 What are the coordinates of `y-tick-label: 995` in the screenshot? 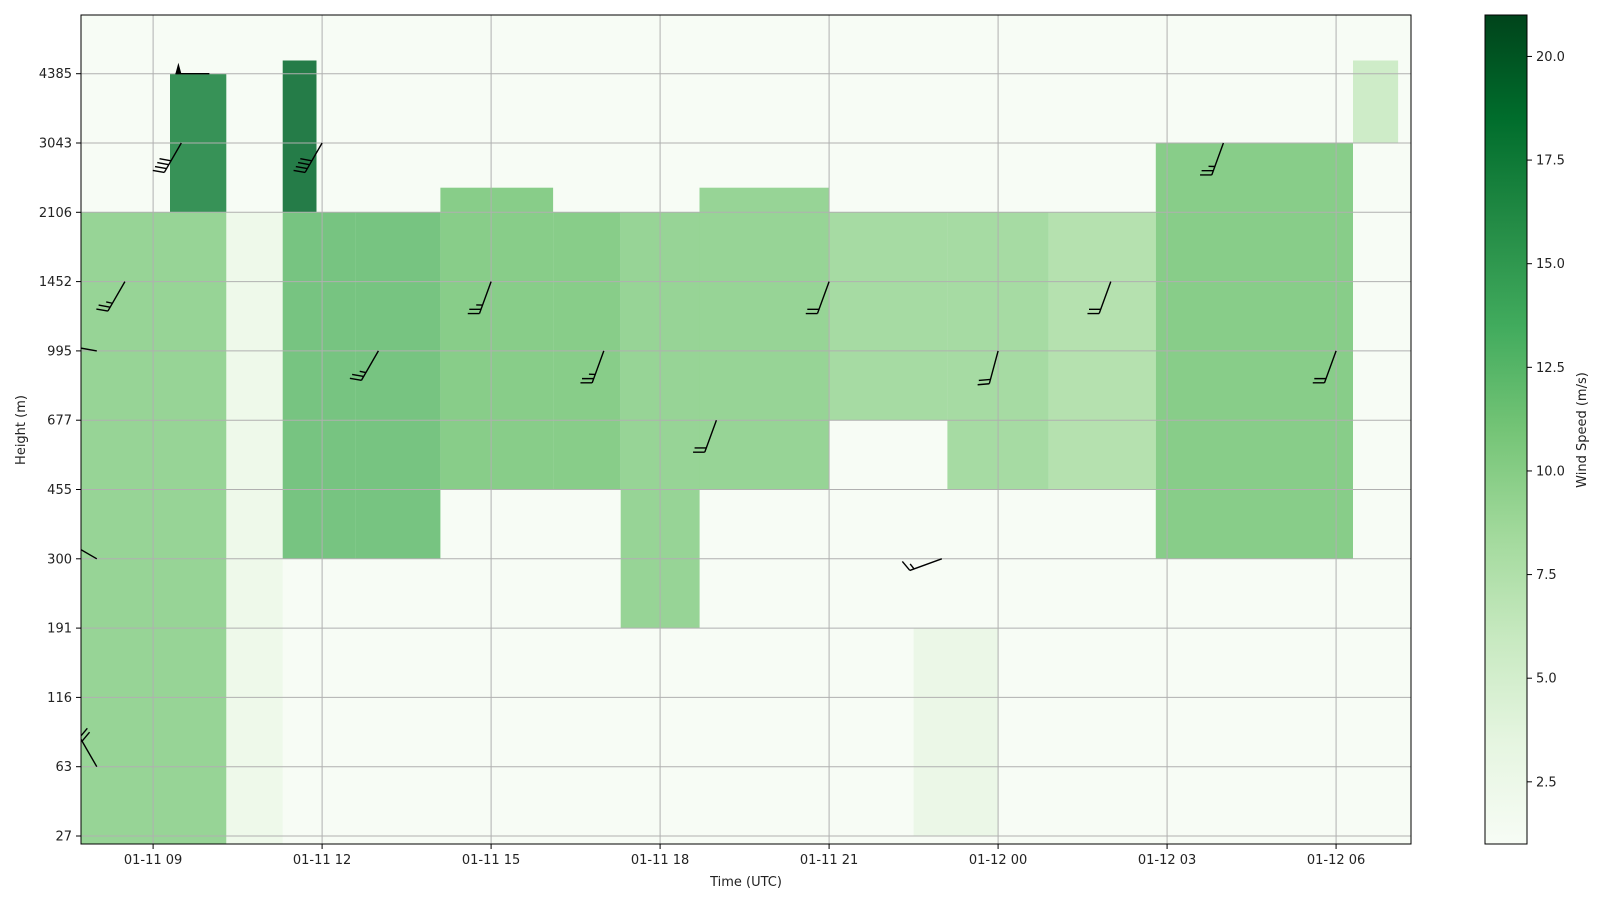 It's located at (59, 351).